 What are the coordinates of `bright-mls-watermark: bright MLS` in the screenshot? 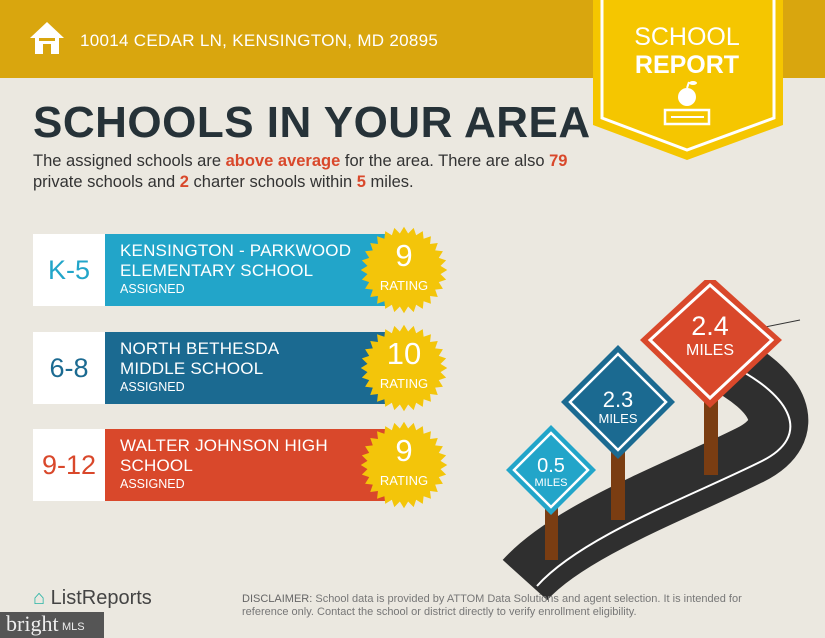 It's located at (52, 625).